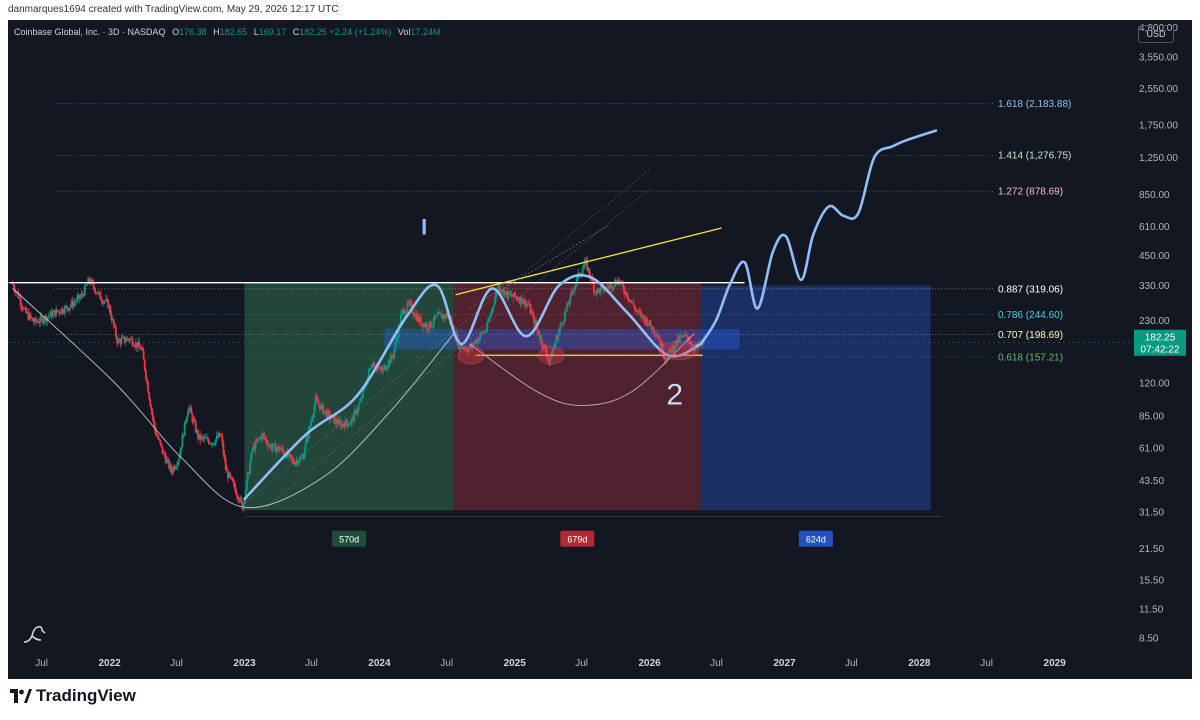  What do you see at coordinates (1030, 289) in the screenshot?
I see `fib-label-0.887: 0.887 (319.06)` at bounding box center [1030, 289].